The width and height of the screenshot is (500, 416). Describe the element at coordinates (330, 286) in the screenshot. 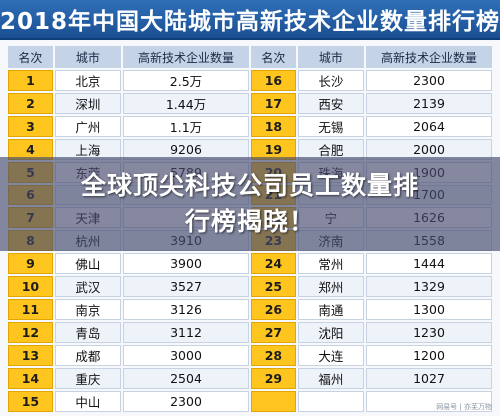

I see `city-cell-right: 郑州` at that location.